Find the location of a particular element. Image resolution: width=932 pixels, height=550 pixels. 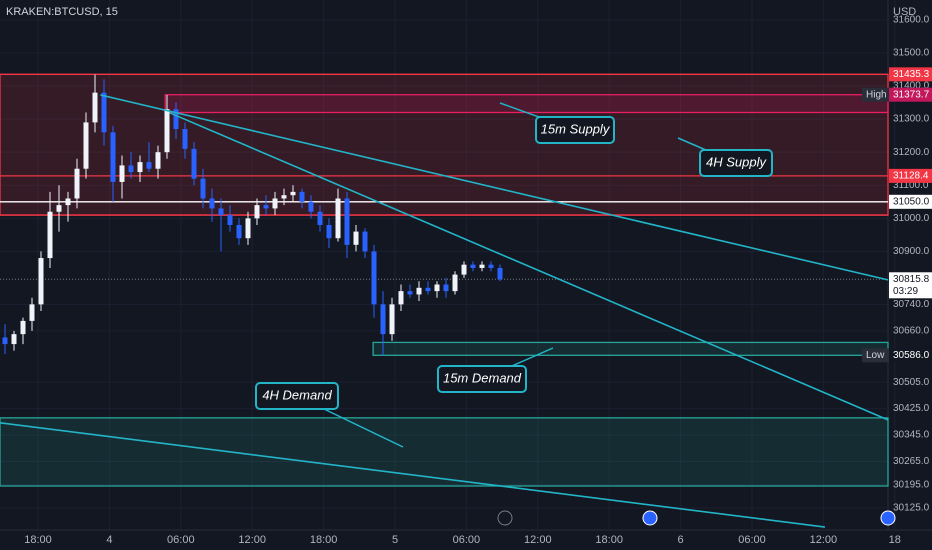

y-tick-label: 30425.0 is located at coordinates (911, 408).